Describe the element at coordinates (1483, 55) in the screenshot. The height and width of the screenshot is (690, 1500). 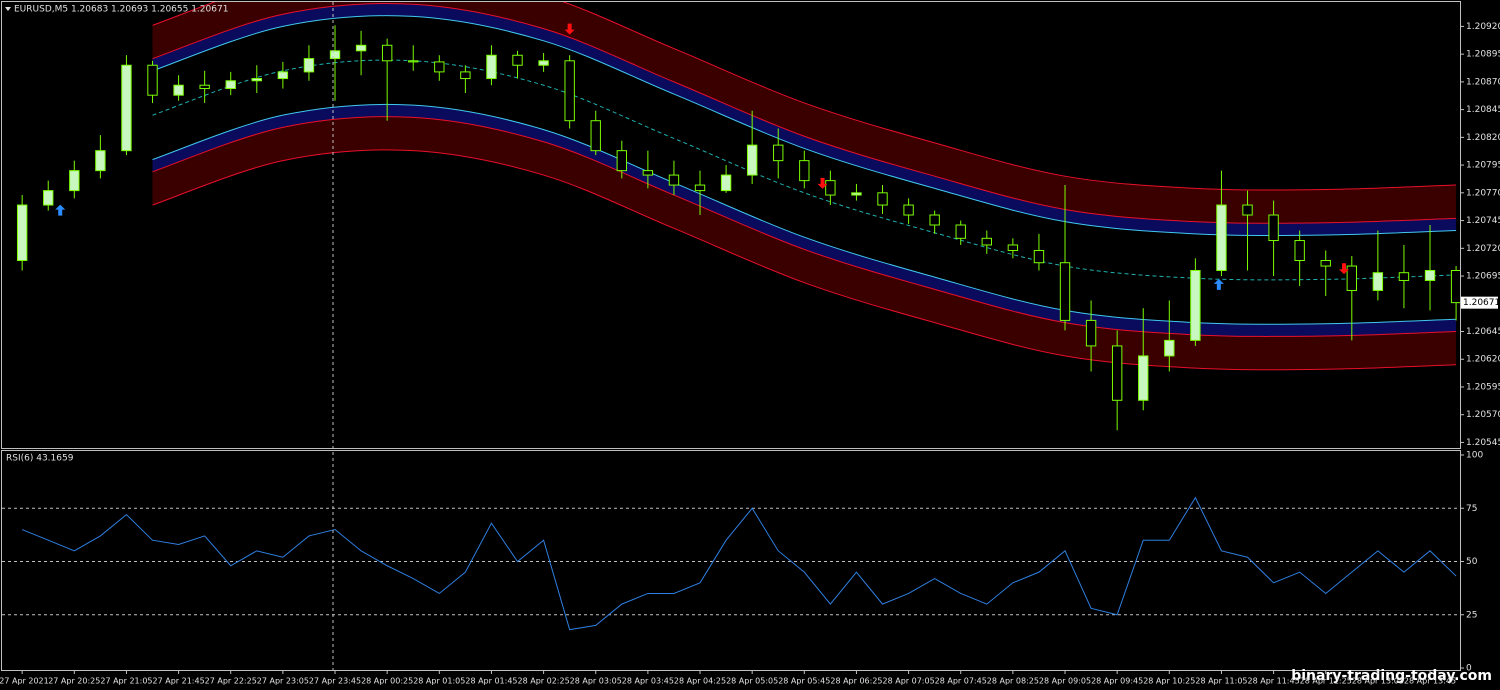
I see `y-tick-label: 1.20895` at that location.